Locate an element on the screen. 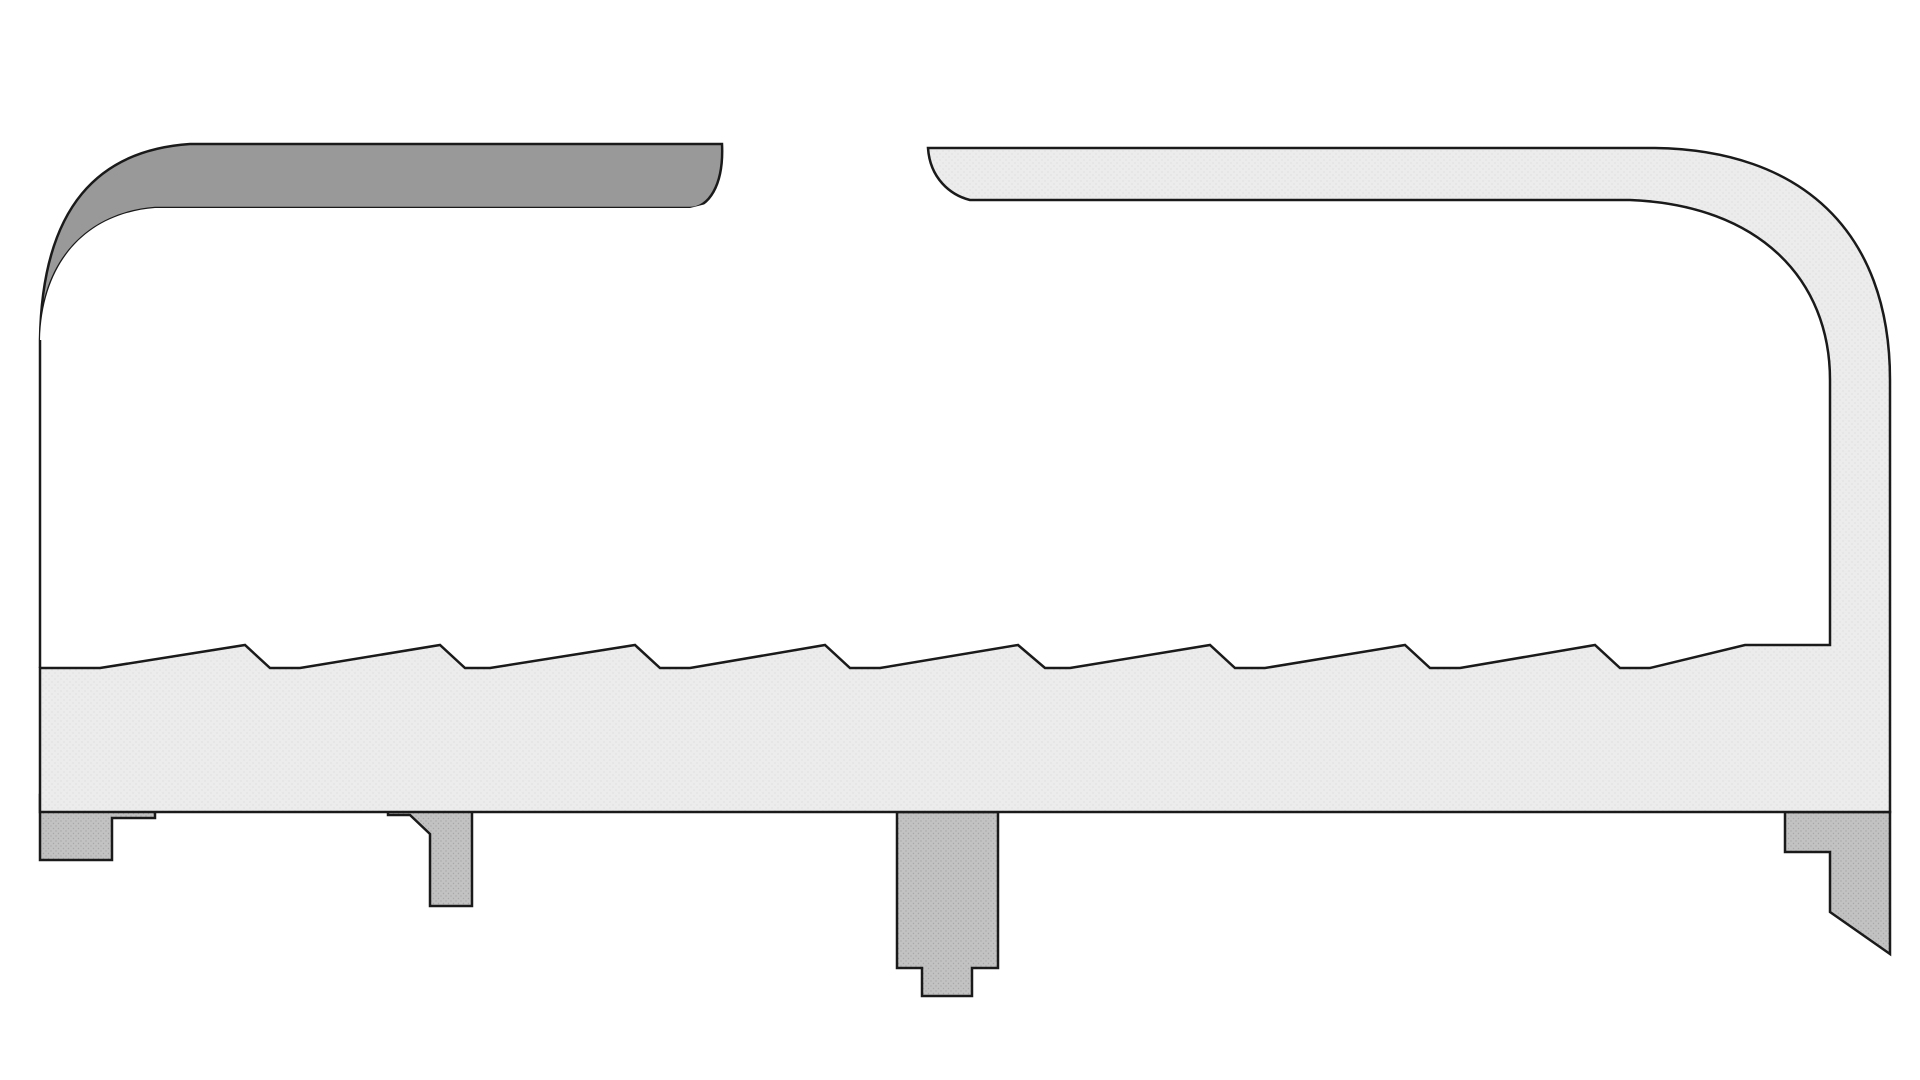  building-east is located at coordinates (1837, 883).